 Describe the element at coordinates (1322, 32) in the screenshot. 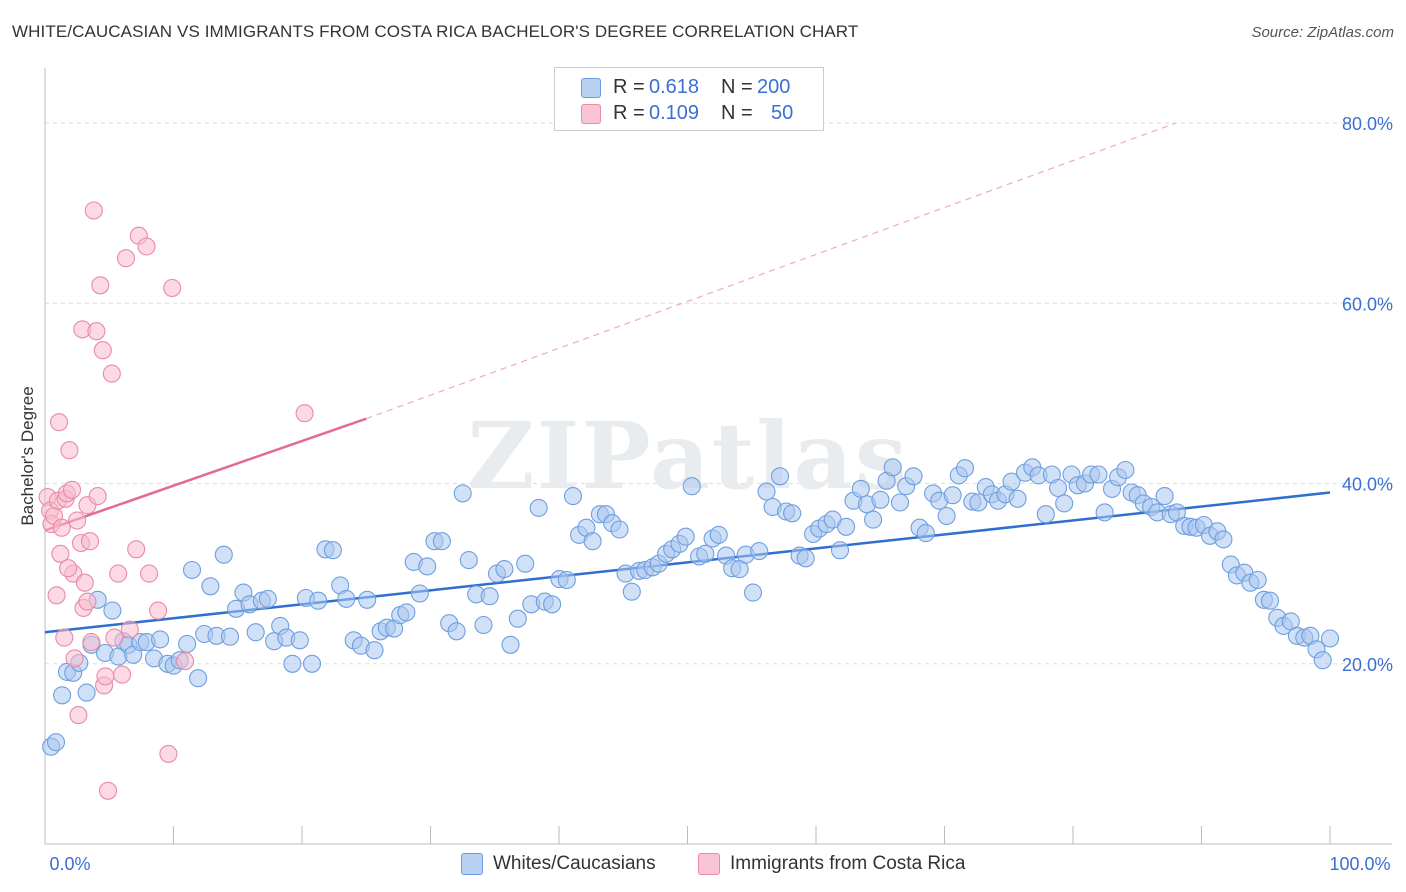

I see `source-credit: Source: ZipAtlas.com` at that location.